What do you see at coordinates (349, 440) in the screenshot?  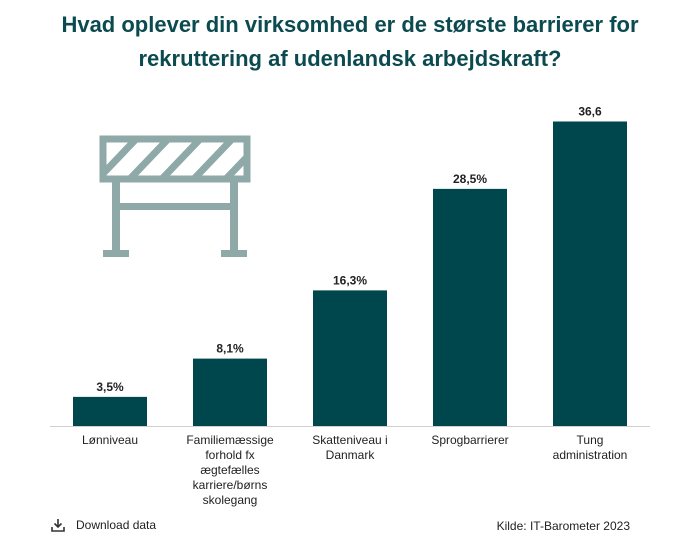 I see `category-label-3-line-1: Skatteniveau i` at bounding box center [349, 440].